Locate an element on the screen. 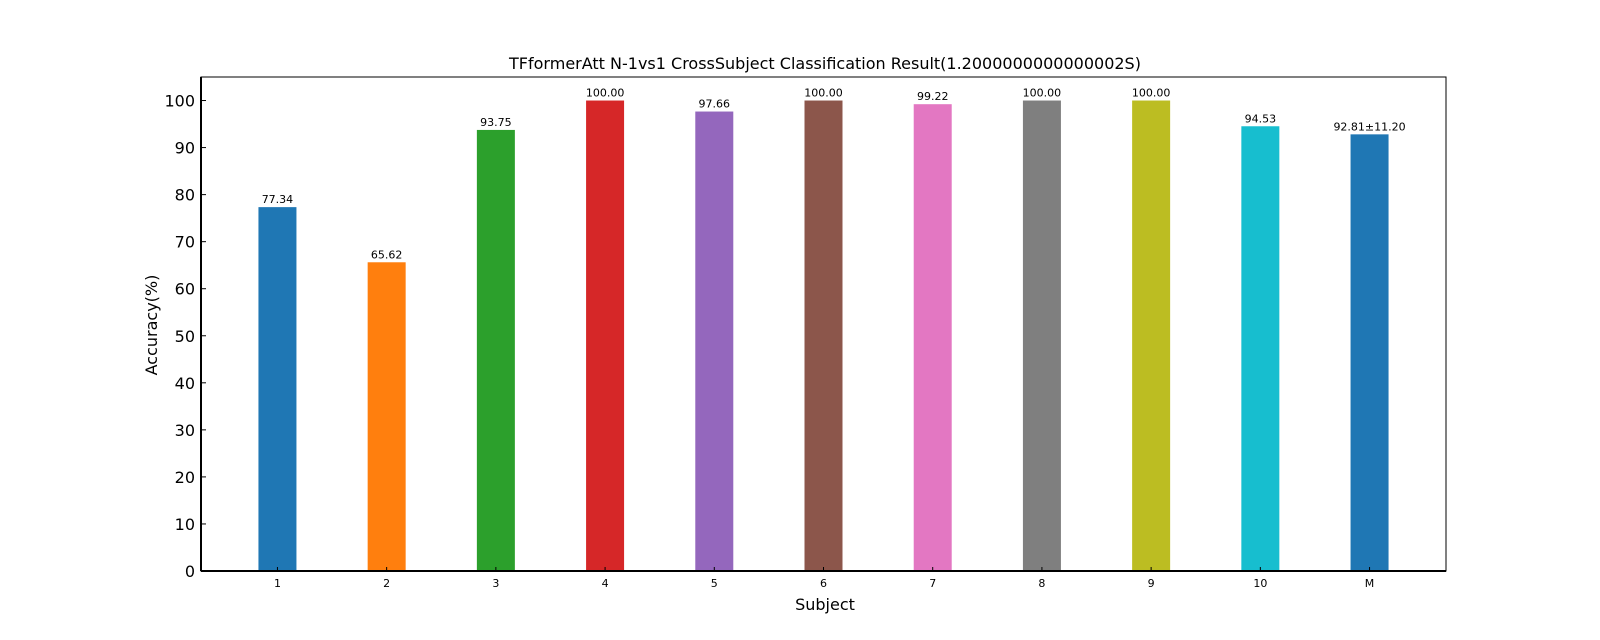 The height and width of the screenshot is (640, 1600). x-tick-label-M: M is located at coordinates (1370, 583).